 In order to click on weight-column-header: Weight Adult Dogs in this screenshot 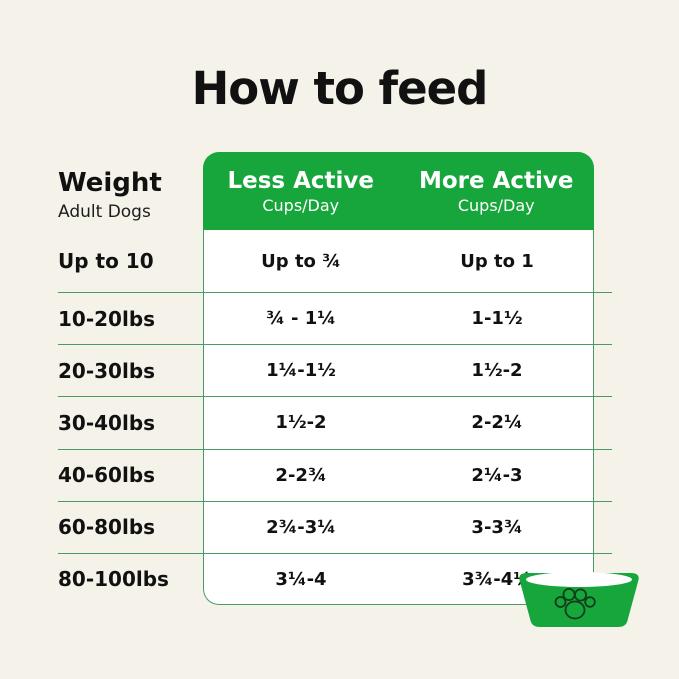, I will do `click(110, 195)`.